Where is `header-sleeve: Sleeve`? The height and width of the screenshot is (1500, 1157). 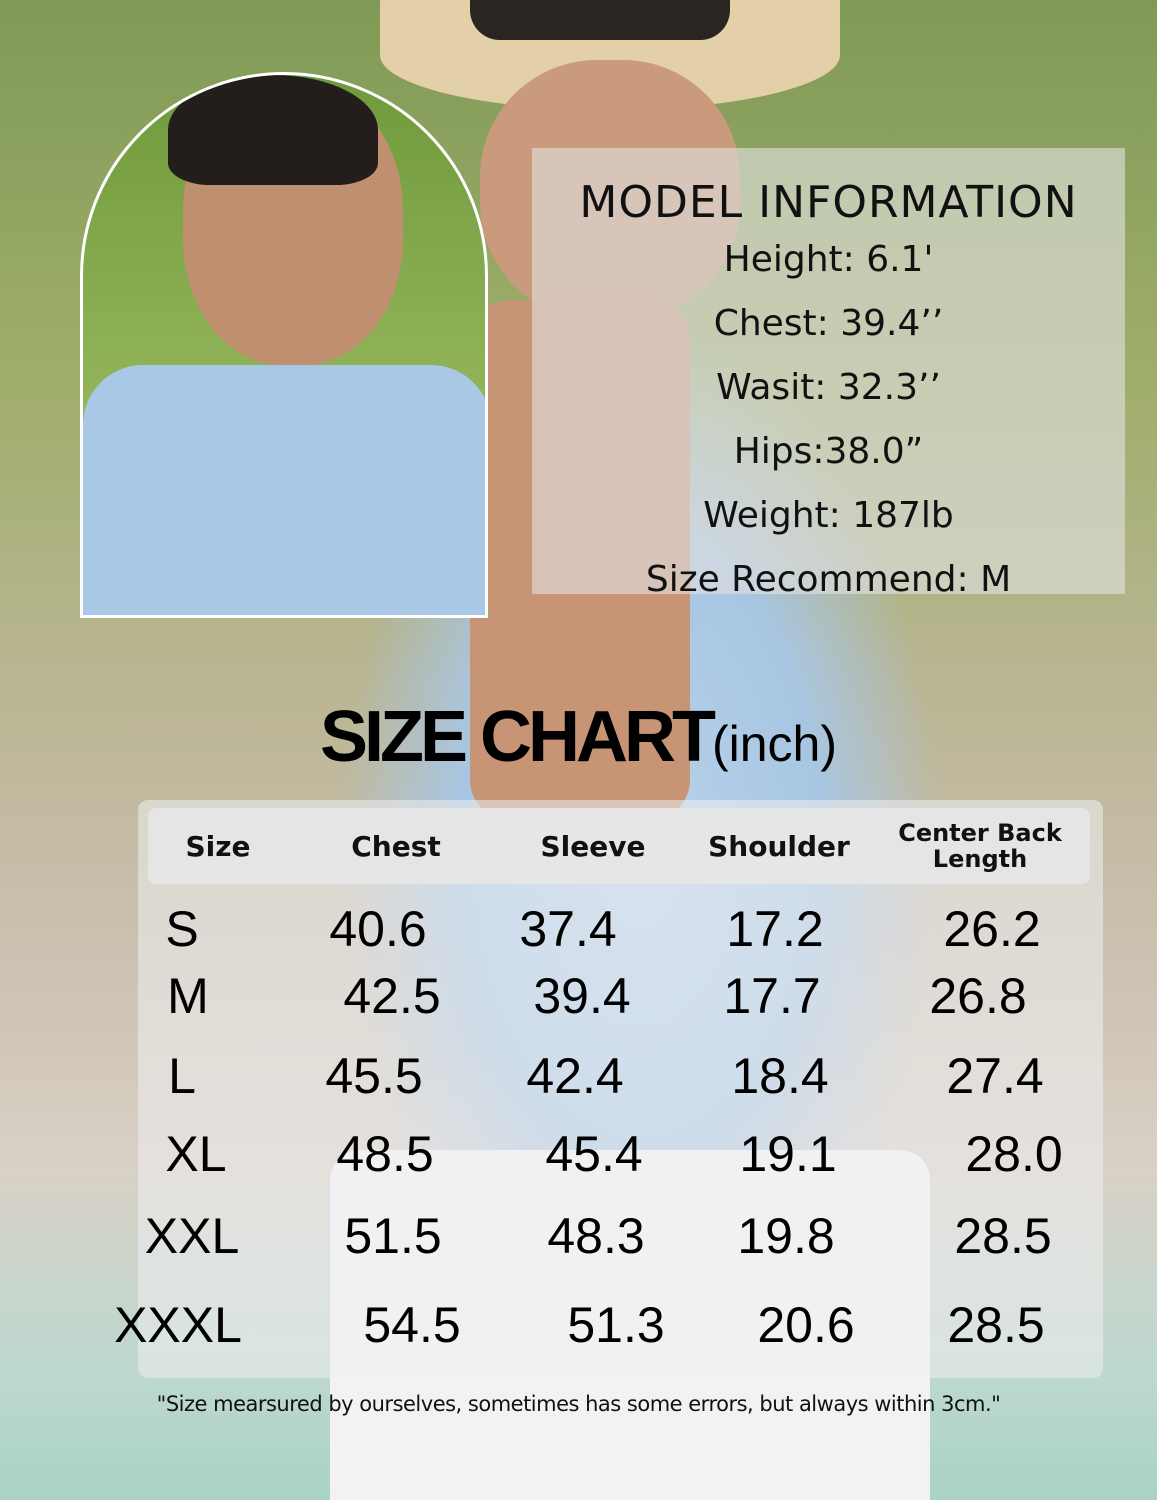
header-sleeve: Sleeve is located at coordinates (593, 846).